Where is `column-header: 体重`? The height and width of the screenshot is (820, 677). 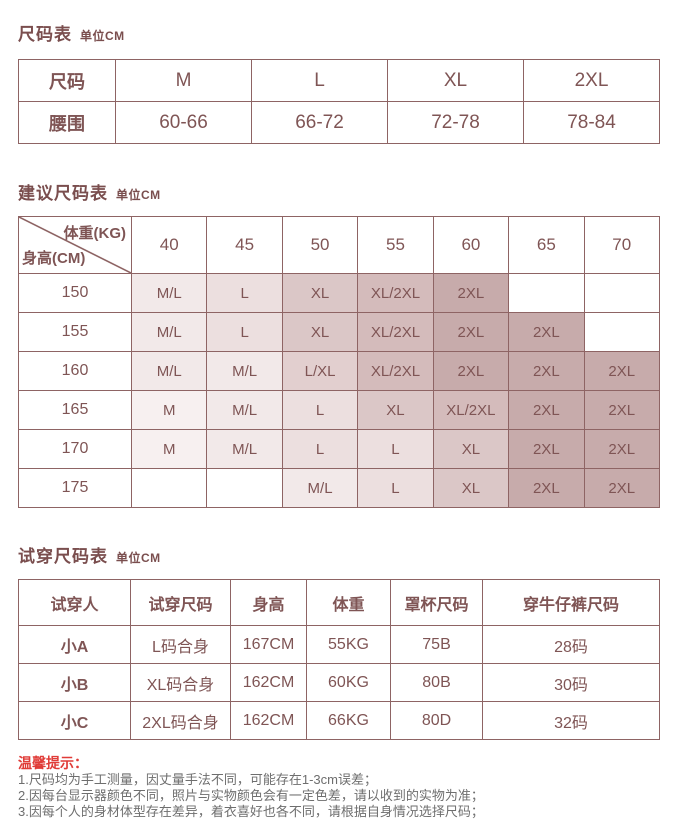 column-header: 体重 is located at coordinates (348, 602).